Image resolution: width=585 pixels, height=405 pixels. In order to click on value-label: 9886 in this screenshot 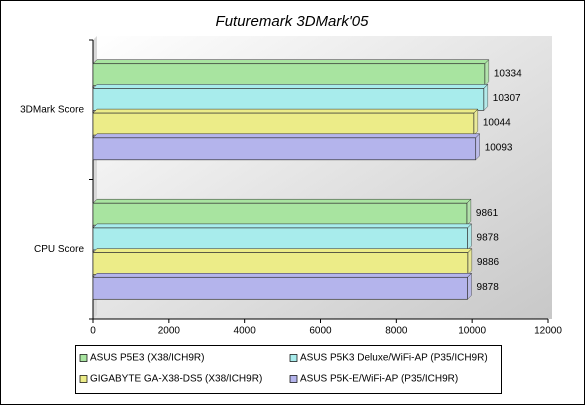, I will do `click(488, 262)`.